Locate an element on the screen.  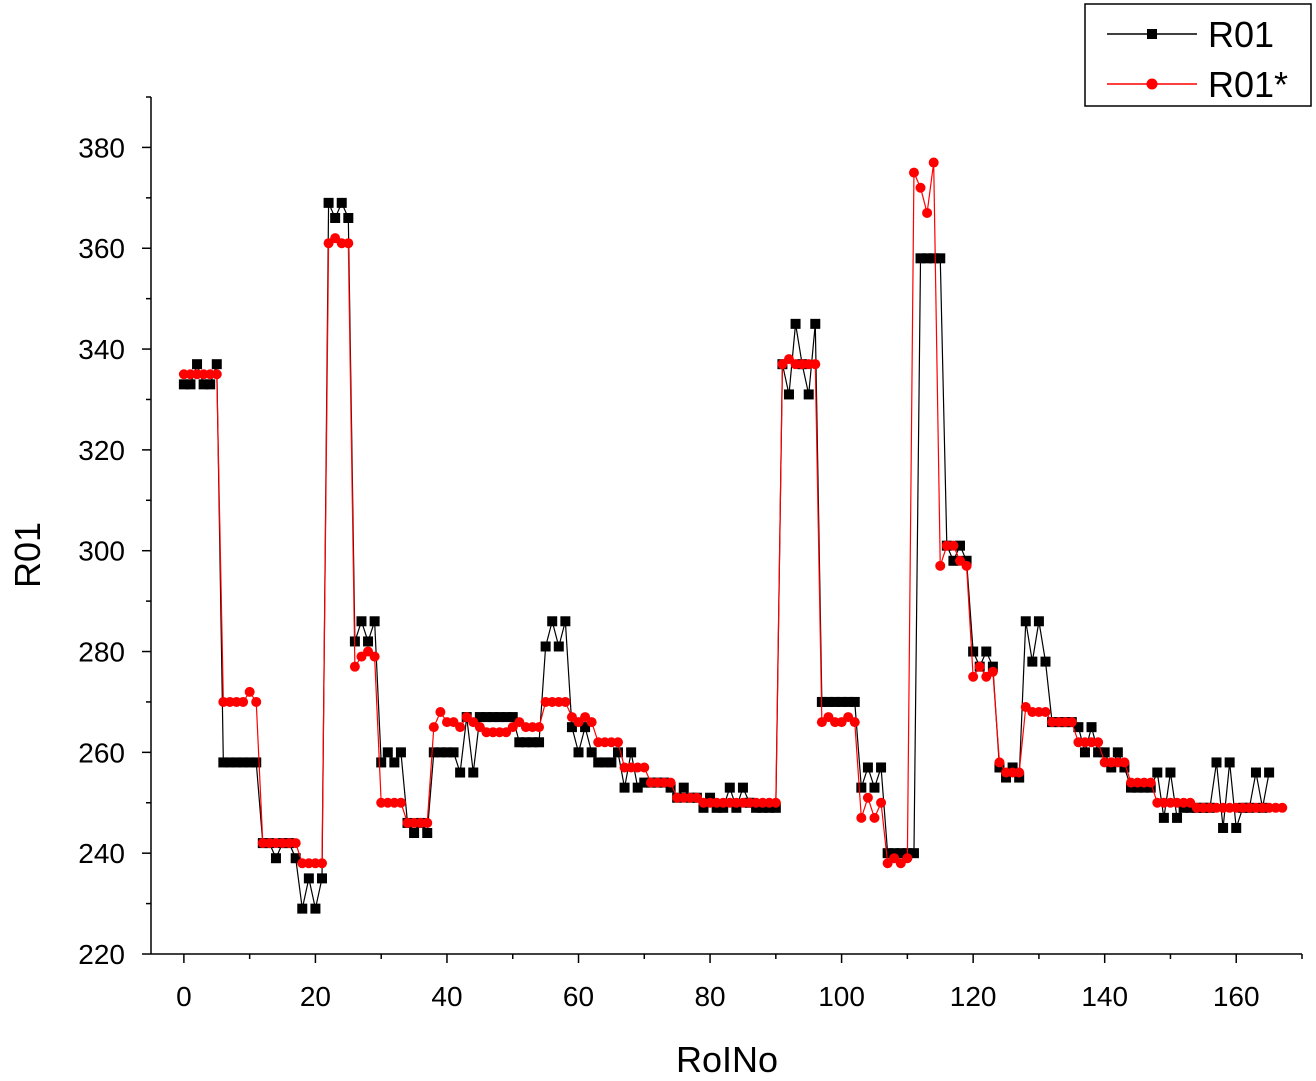
legend-marker-r01-star is located at coordinates (1152, 84).